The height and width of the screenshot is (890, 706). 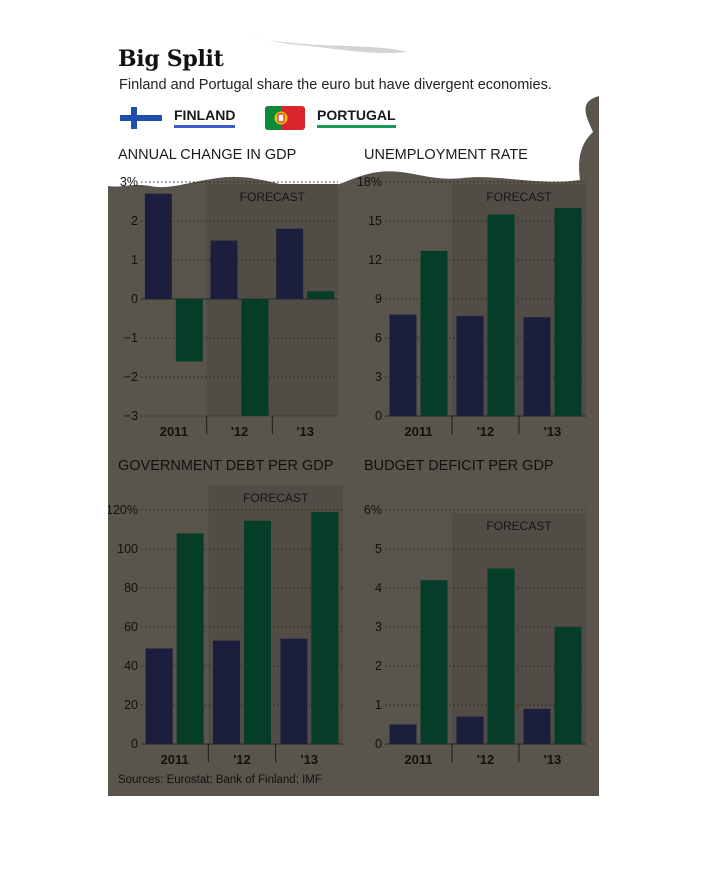 I want to click on chart-title-gdp: ANNUAL CHANGE IN GDP, so click(x=207, y=155).